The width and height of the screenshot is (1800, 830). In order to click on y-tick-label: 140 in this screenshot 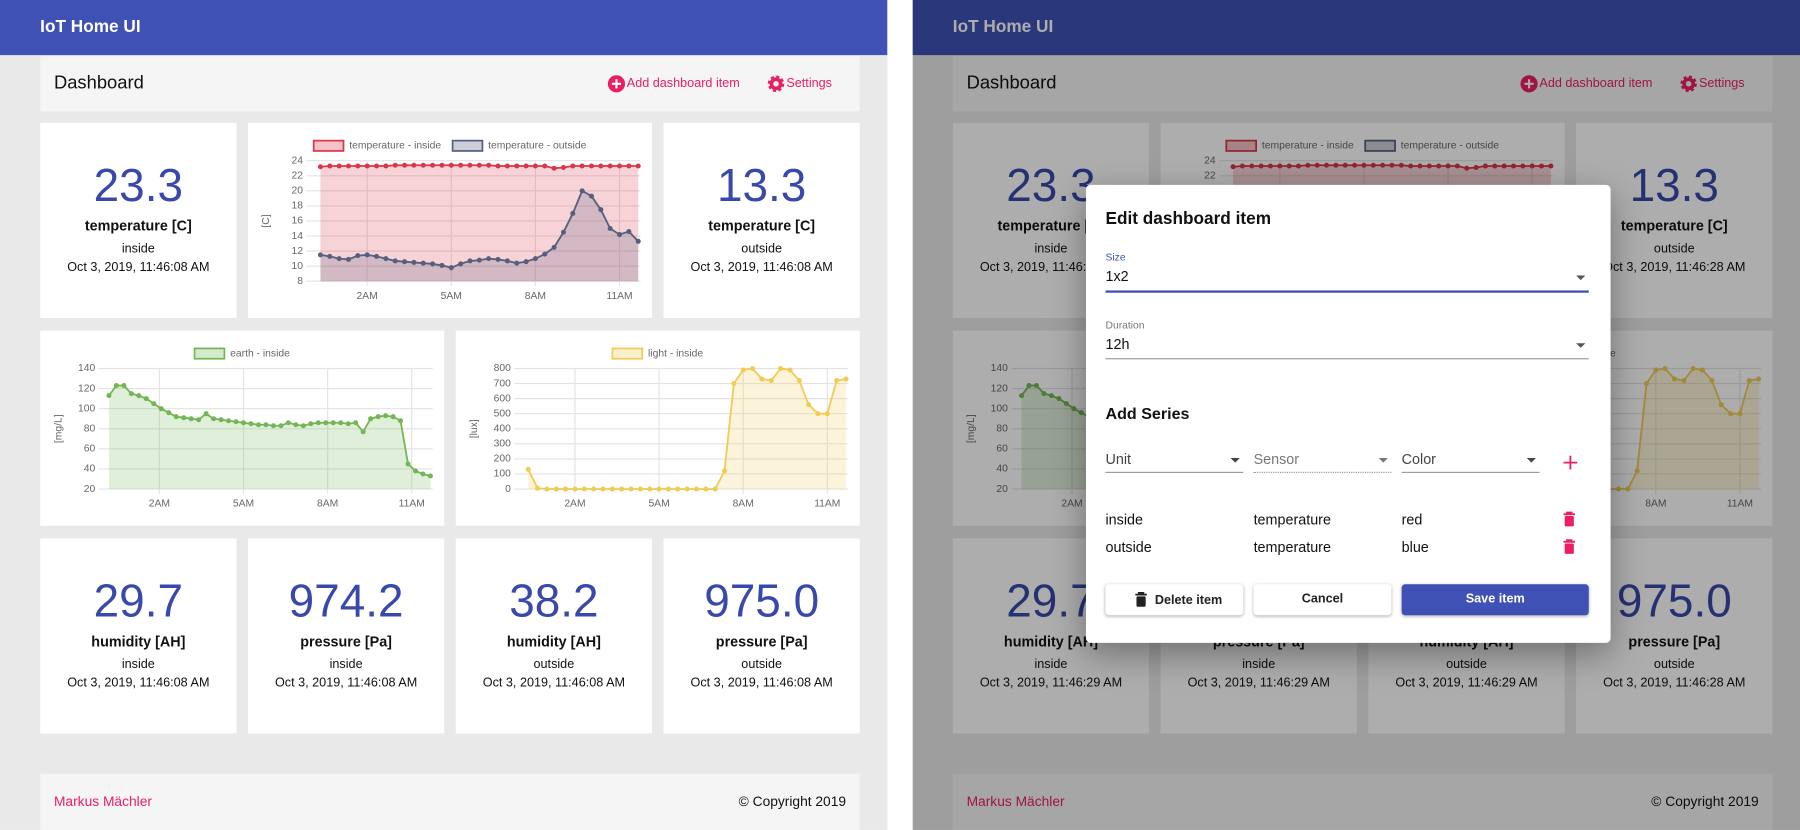, I will do `click(86, 368)`.